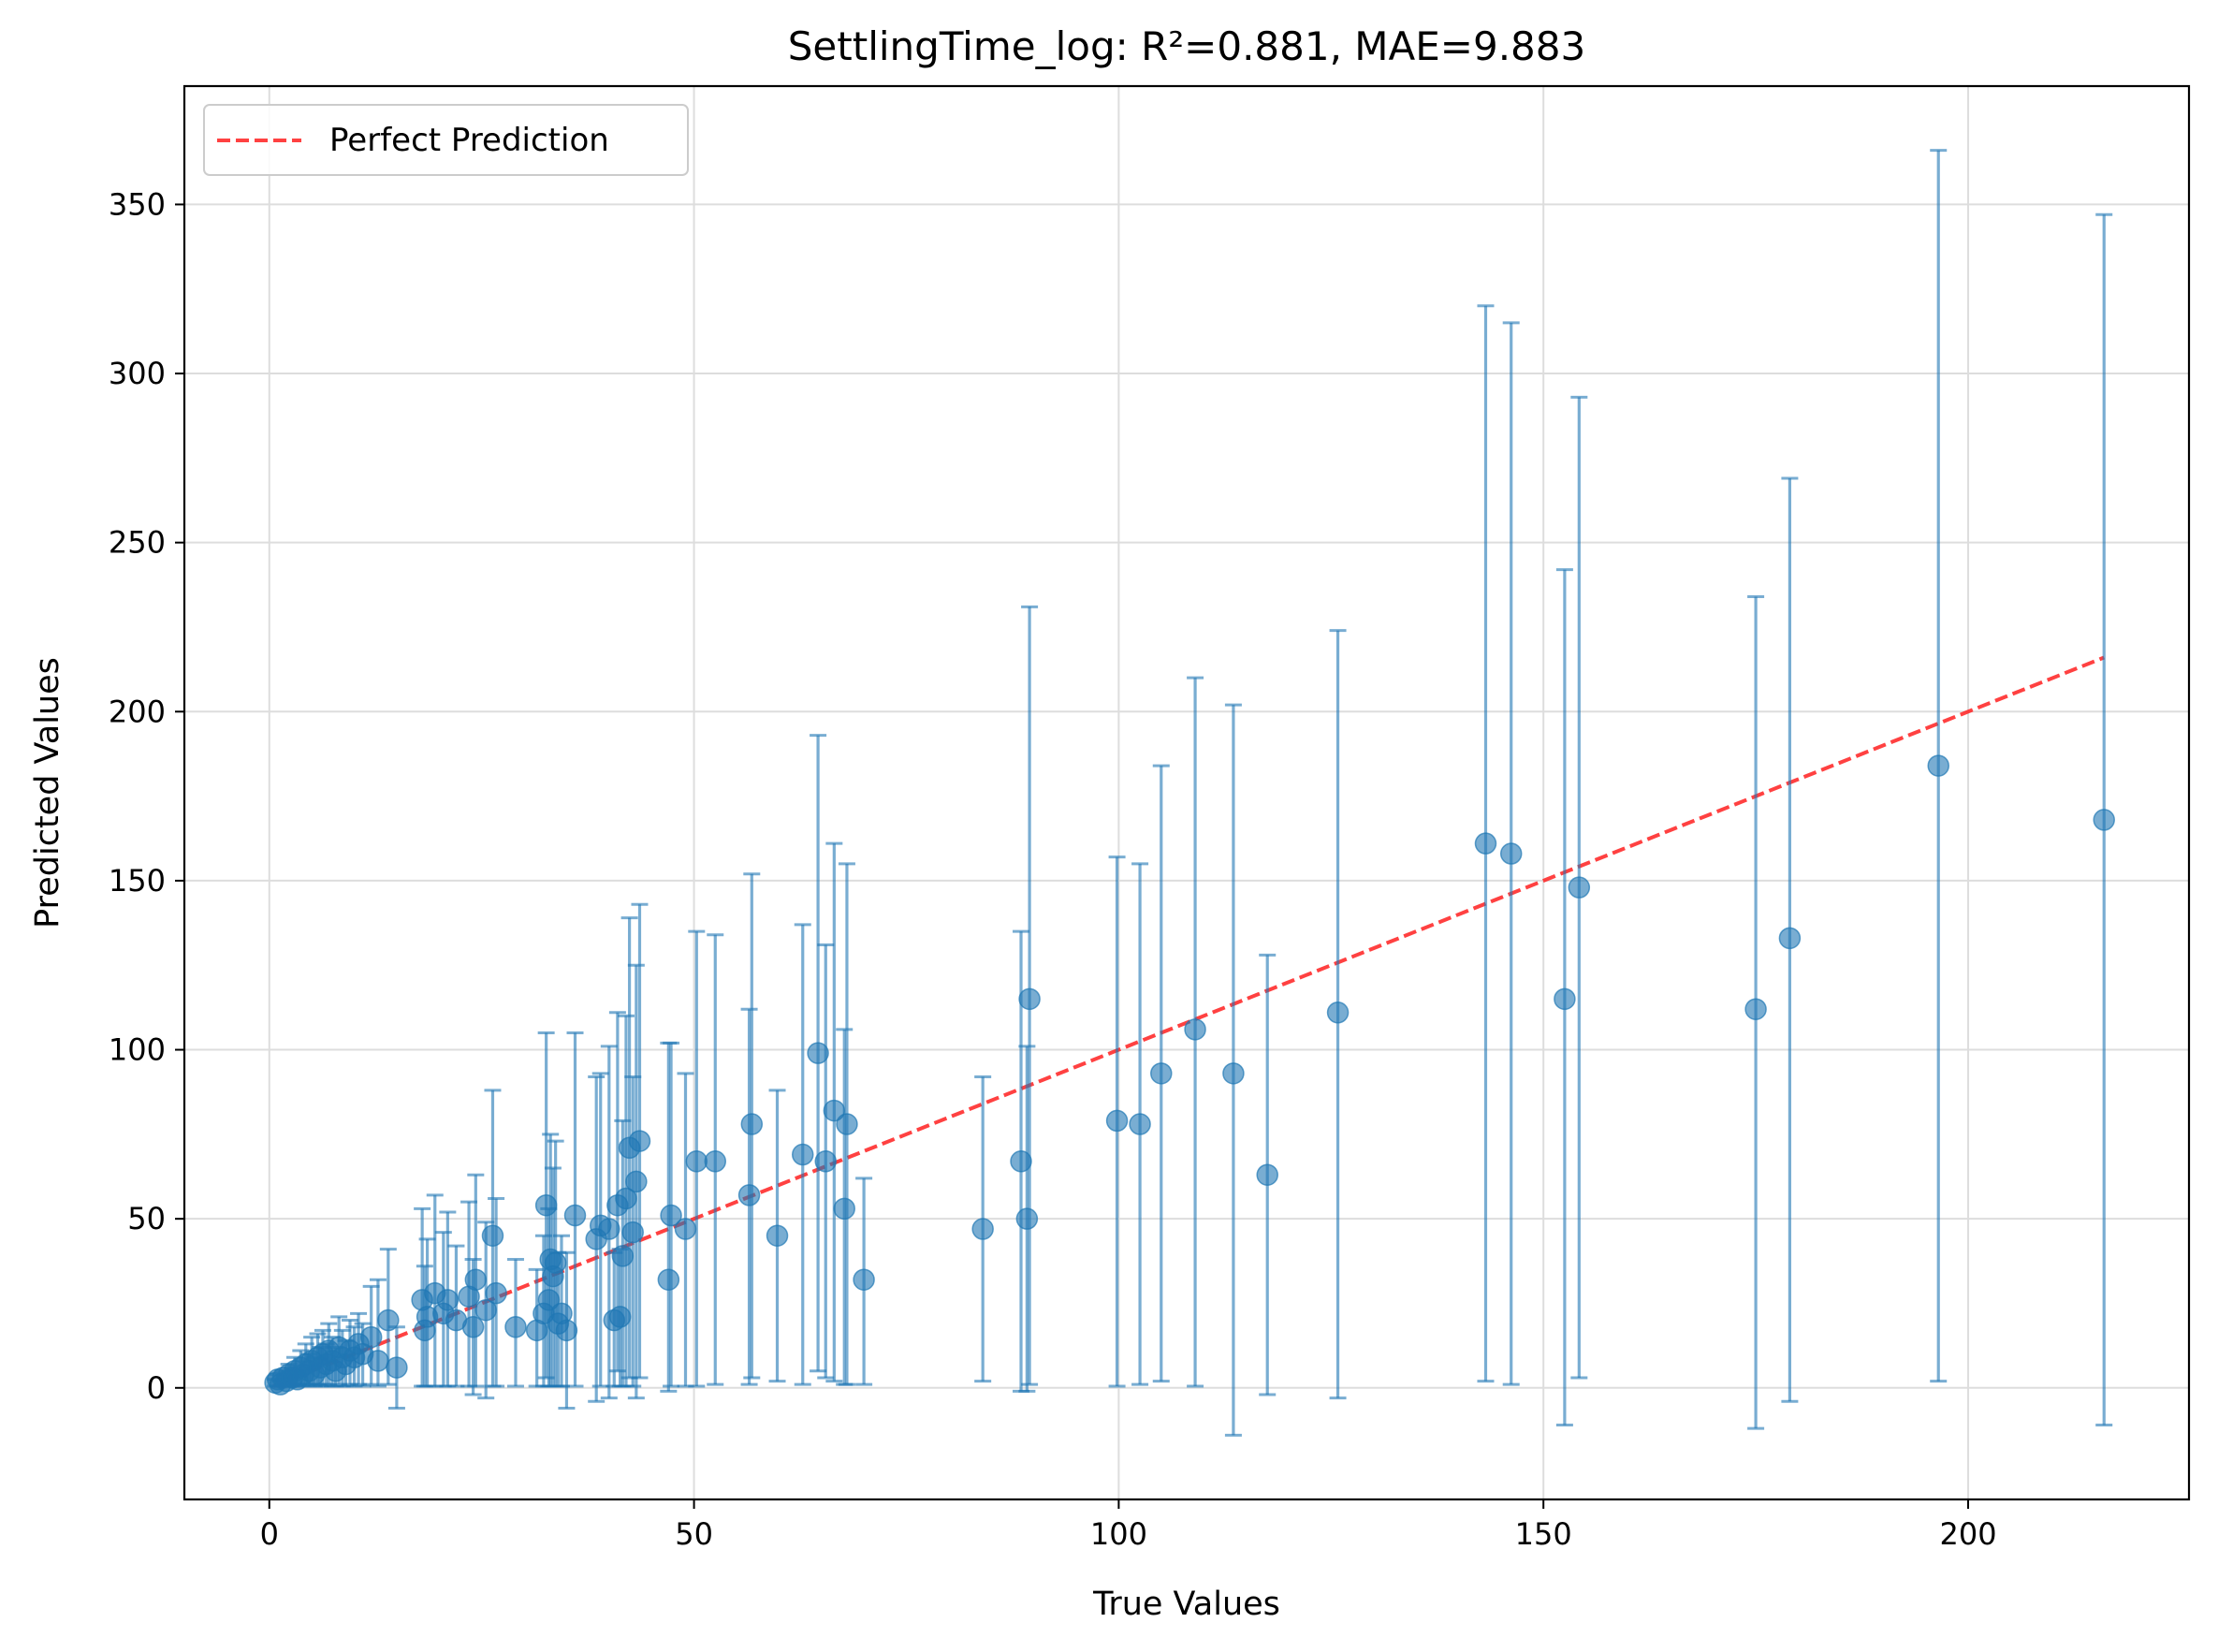  What do you see at coordinates (146, 1219) in the screenshot?
I see `y-tick-label-1: 50` at bounding box center [146, 1219].